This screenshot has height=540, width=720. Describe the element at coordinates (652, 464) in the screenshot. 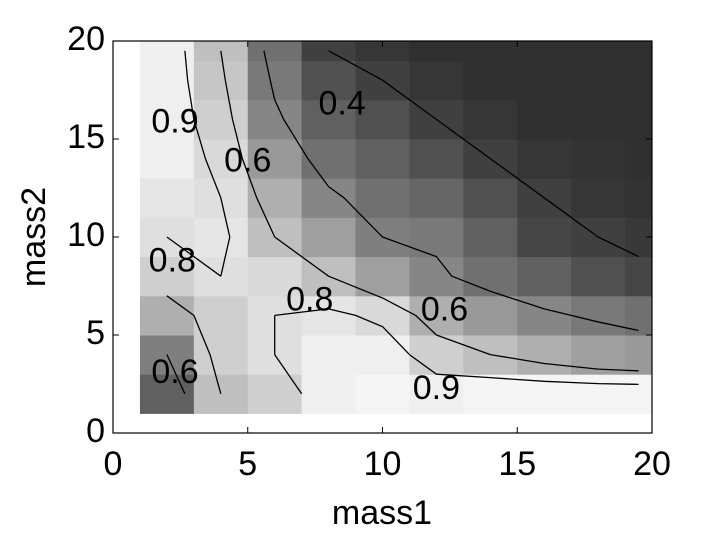

I see `x-tick-label: 20` at that location.